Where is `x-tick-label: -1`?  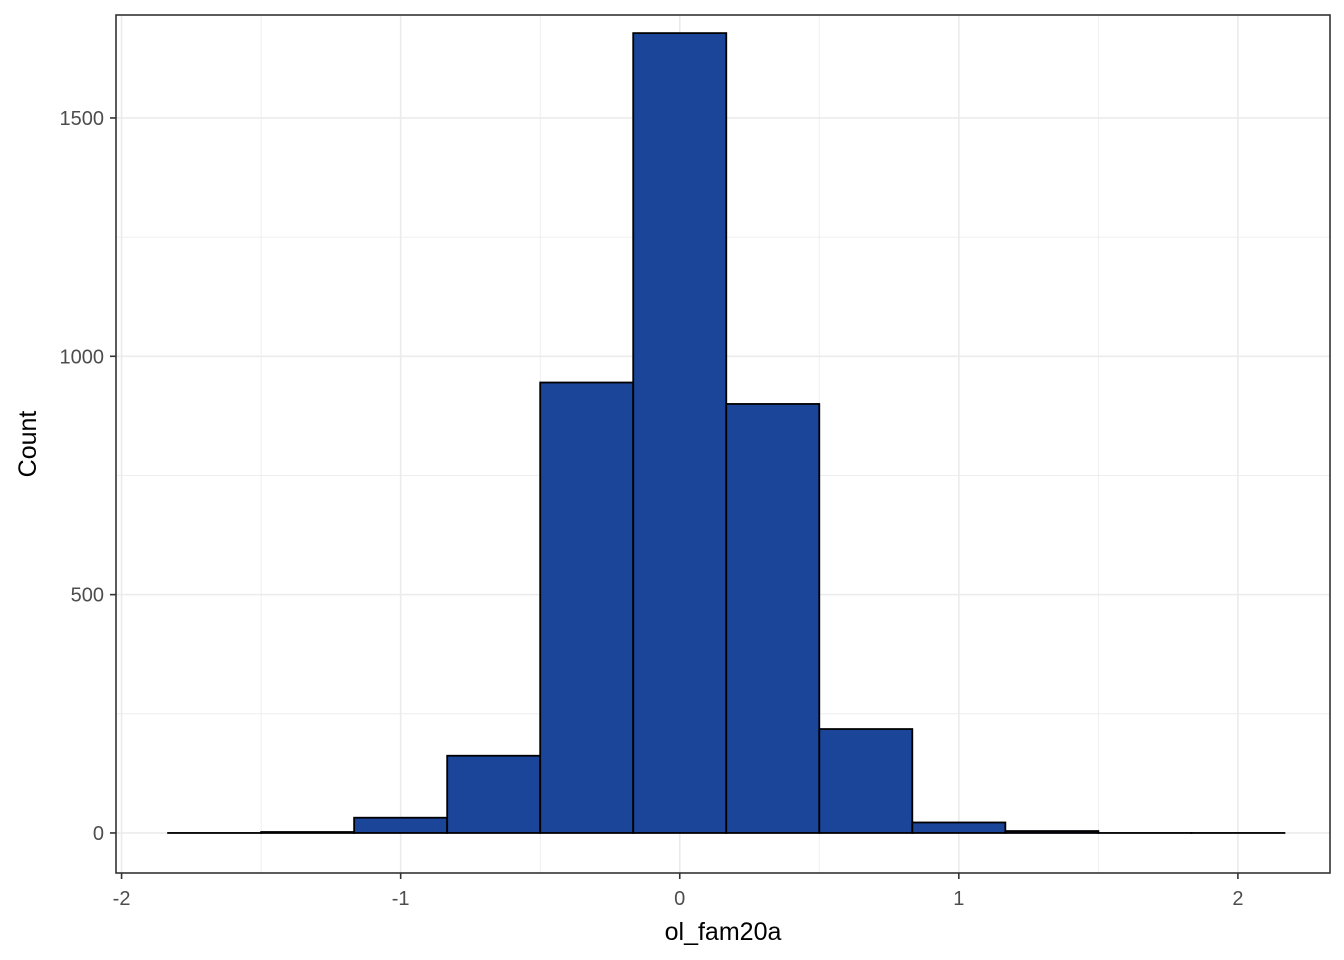 x-tick-label: -1 is located at coordinates (401, 899).